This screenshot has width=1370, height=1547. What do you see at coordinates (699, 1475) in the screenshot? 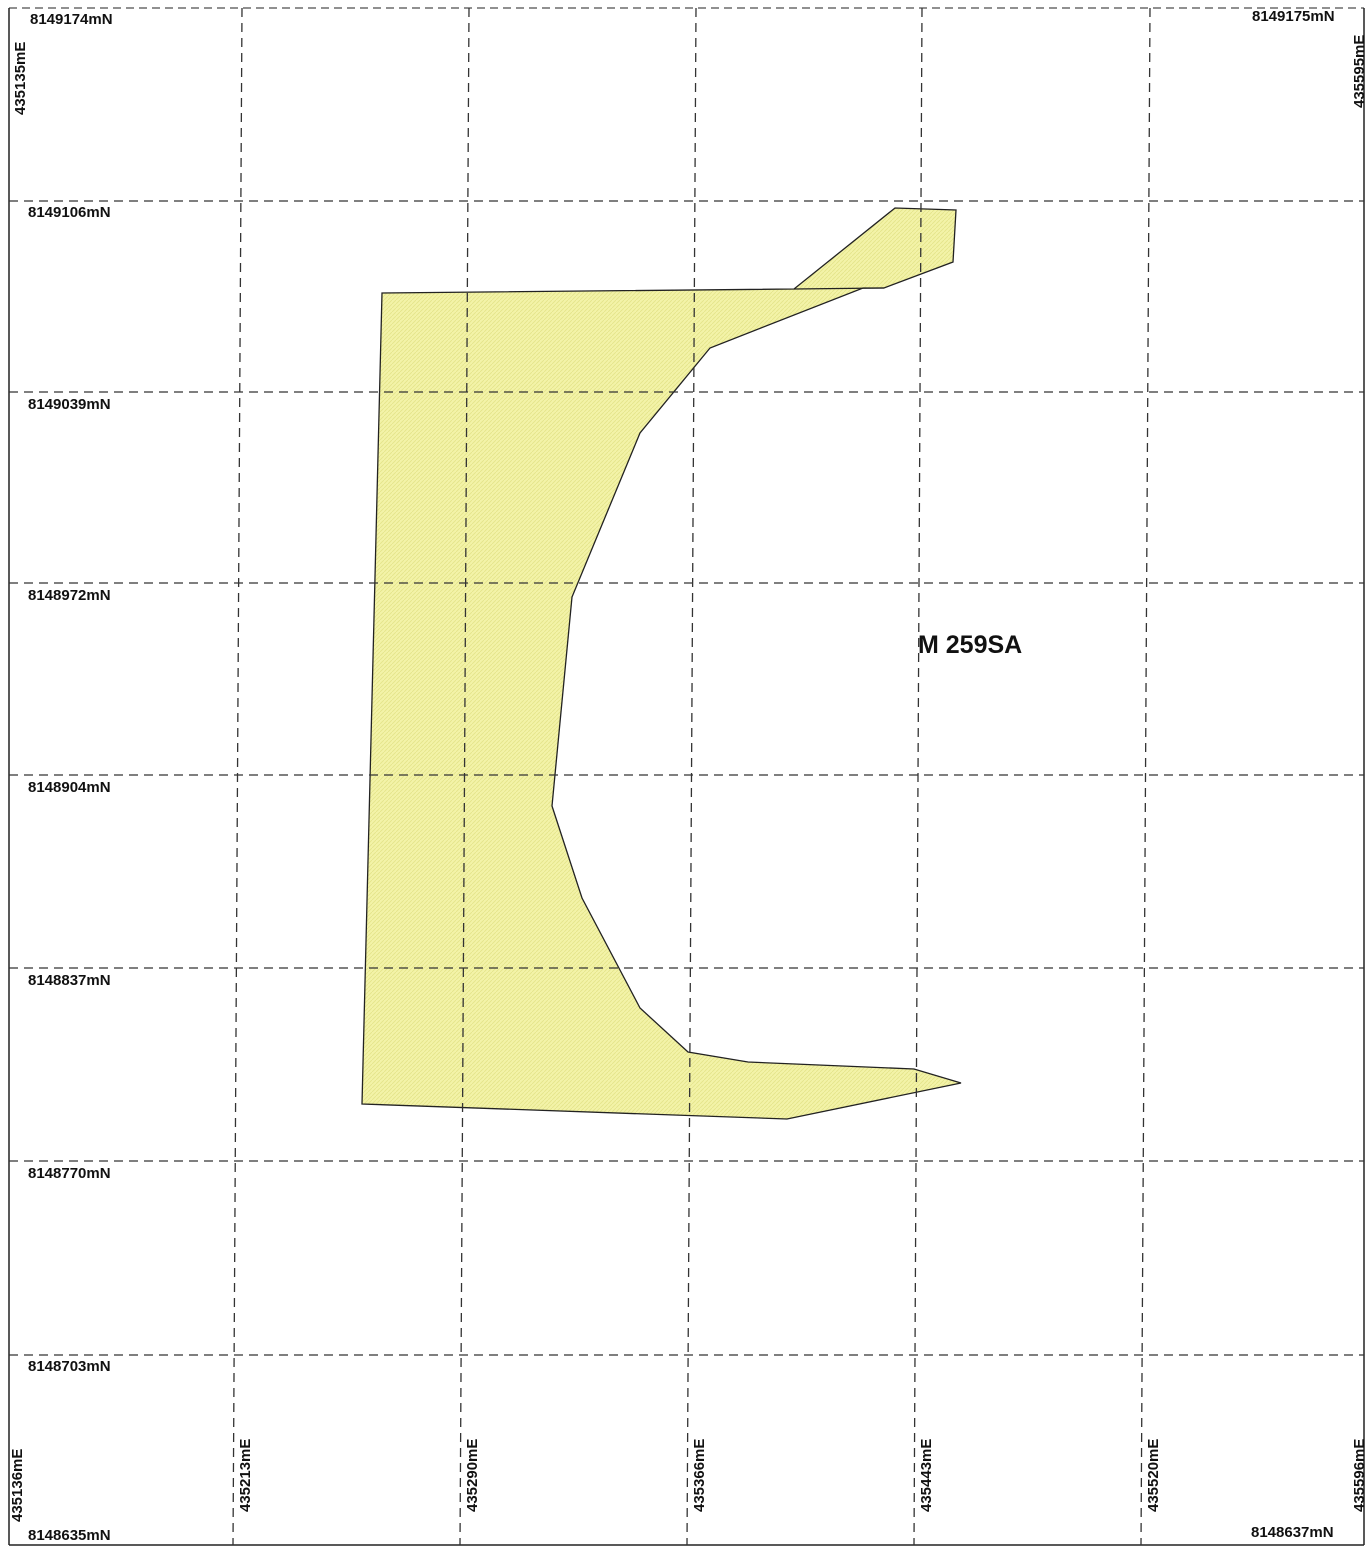
I see `easting-label: 435366mE` at bounding box center [699, 1475].